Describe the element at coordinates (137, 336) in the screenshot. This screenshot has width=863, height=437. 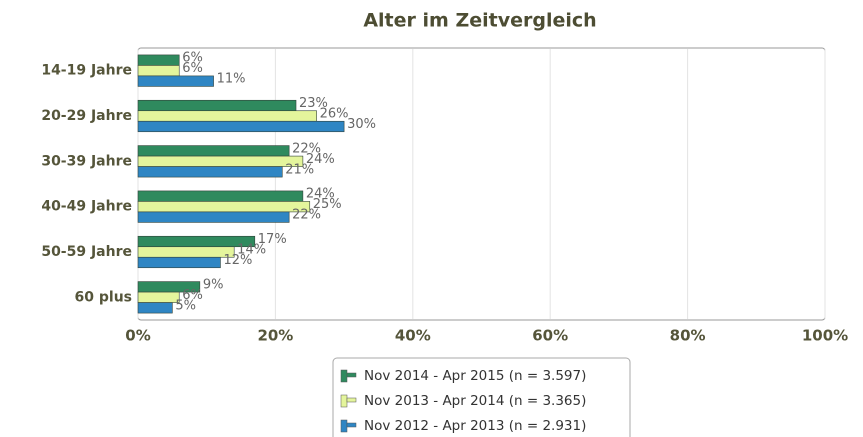
I see `x-tick-label: 0%` at that location.